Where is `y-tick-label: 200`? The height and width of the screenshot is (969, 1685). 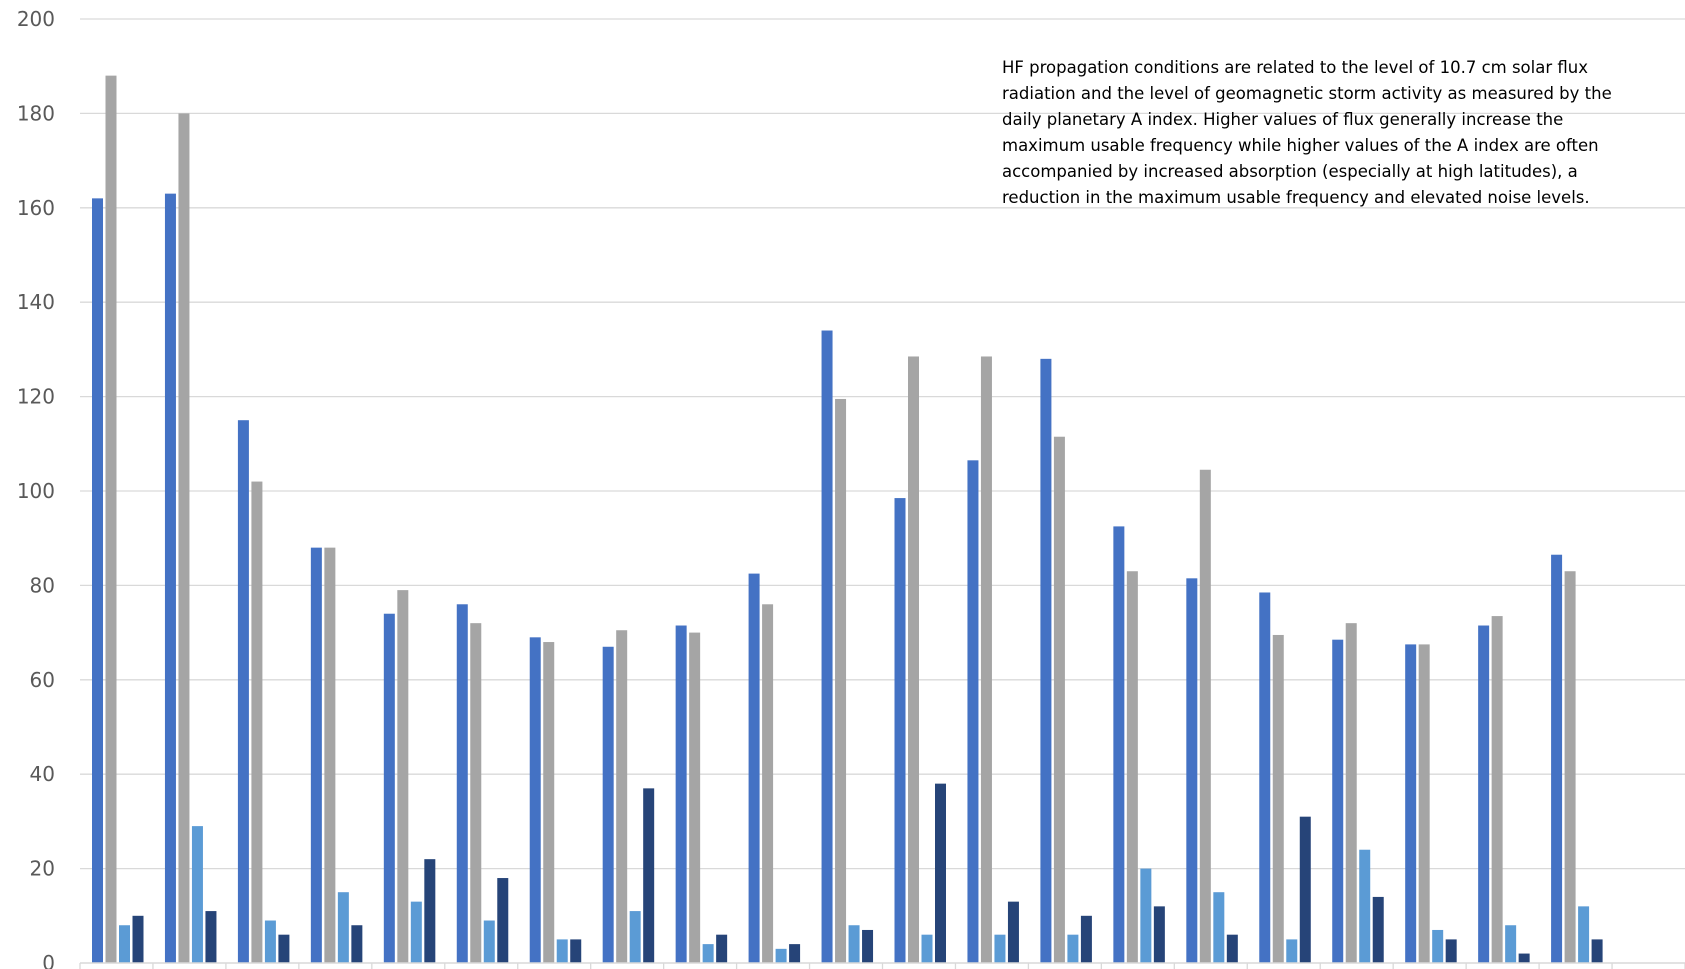
y-tick-label: 200 is located at coordinates (36, 19).